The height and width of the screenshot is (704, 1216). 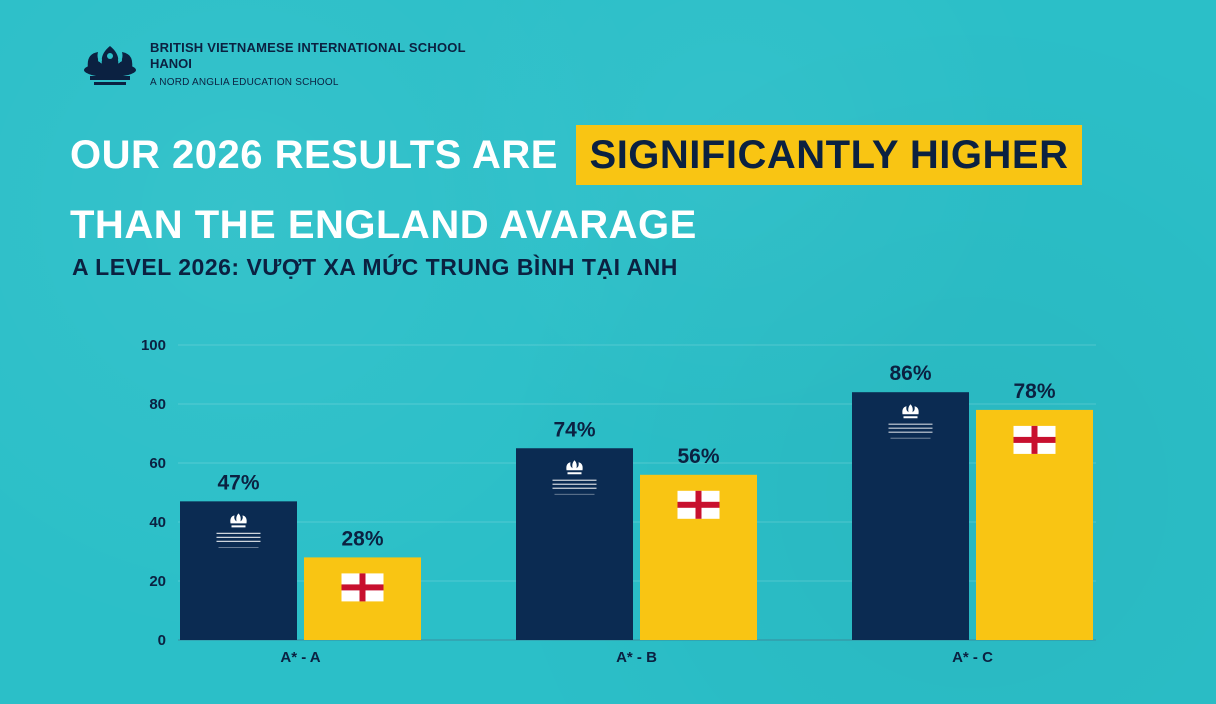 I want to click on data-label: 28%, so click(x=362, y=538).